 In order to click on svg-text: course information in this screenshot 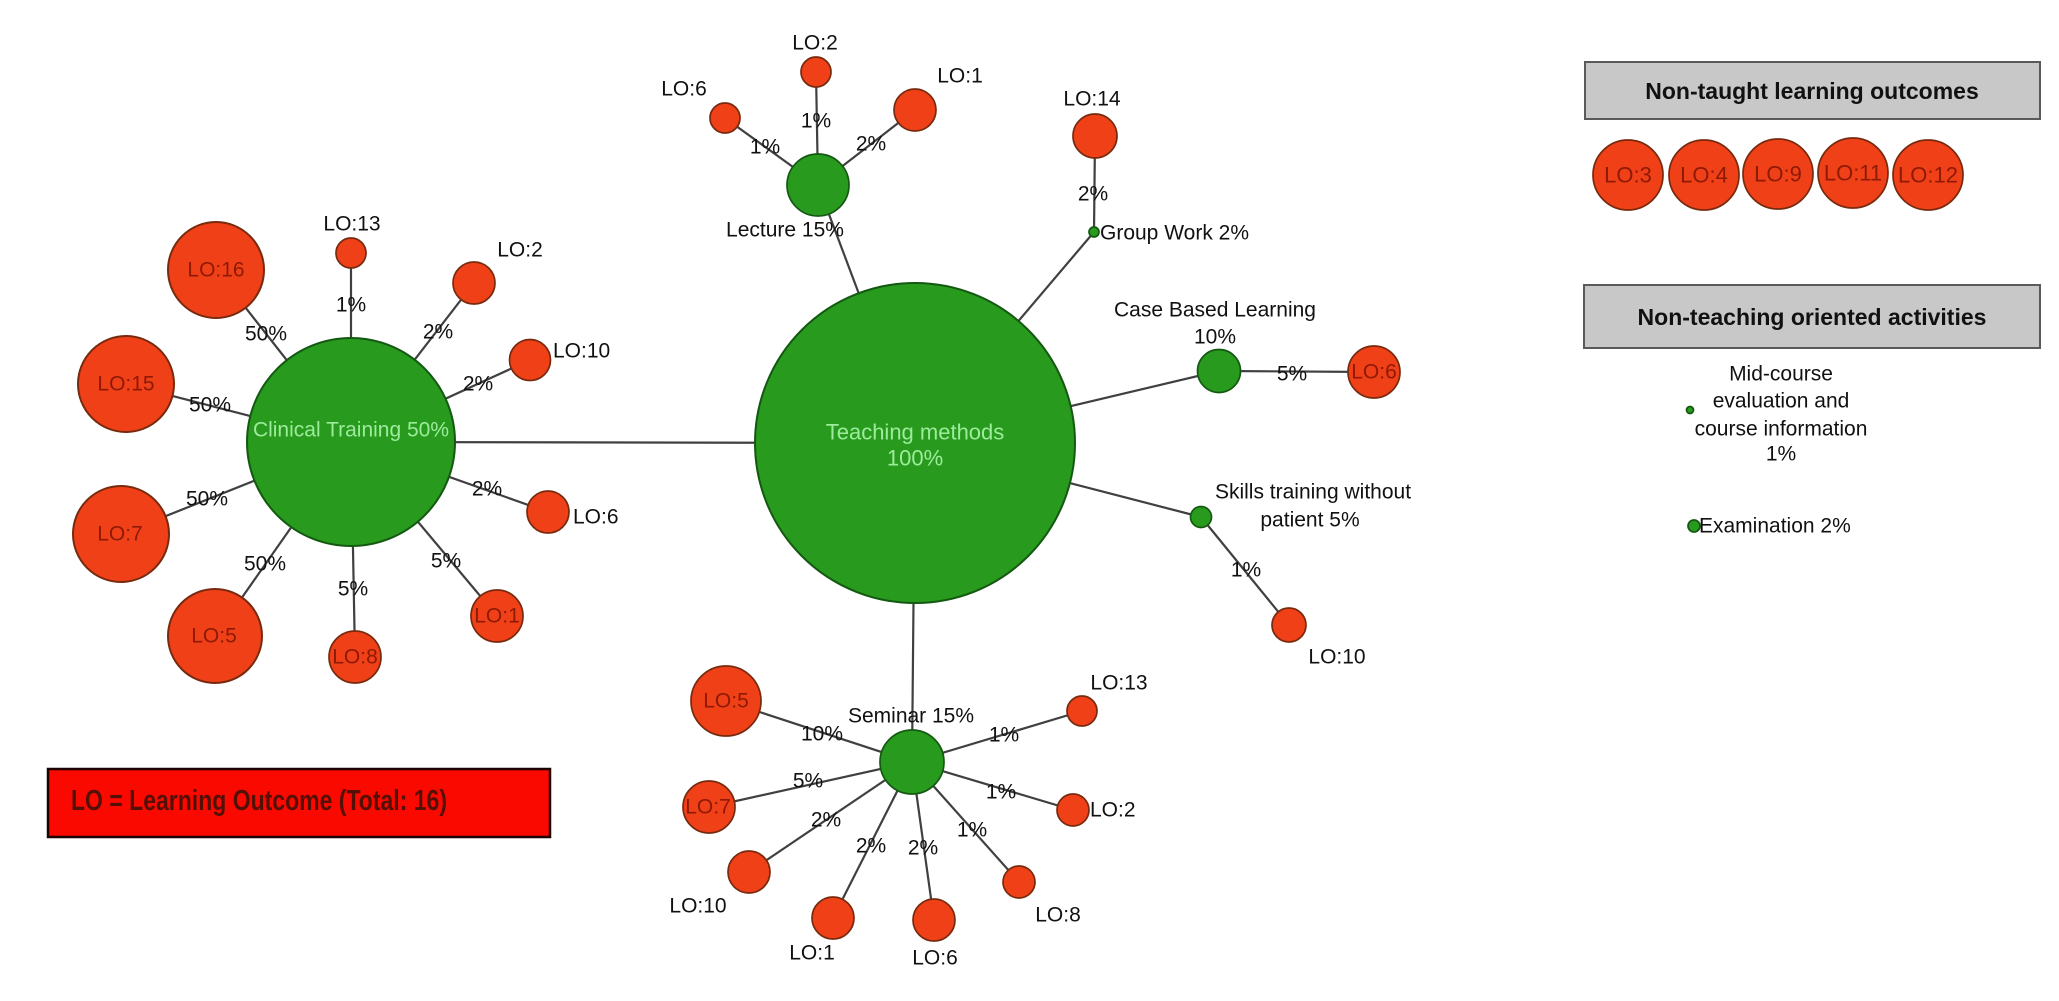, I will do `click(1781, 429)`.